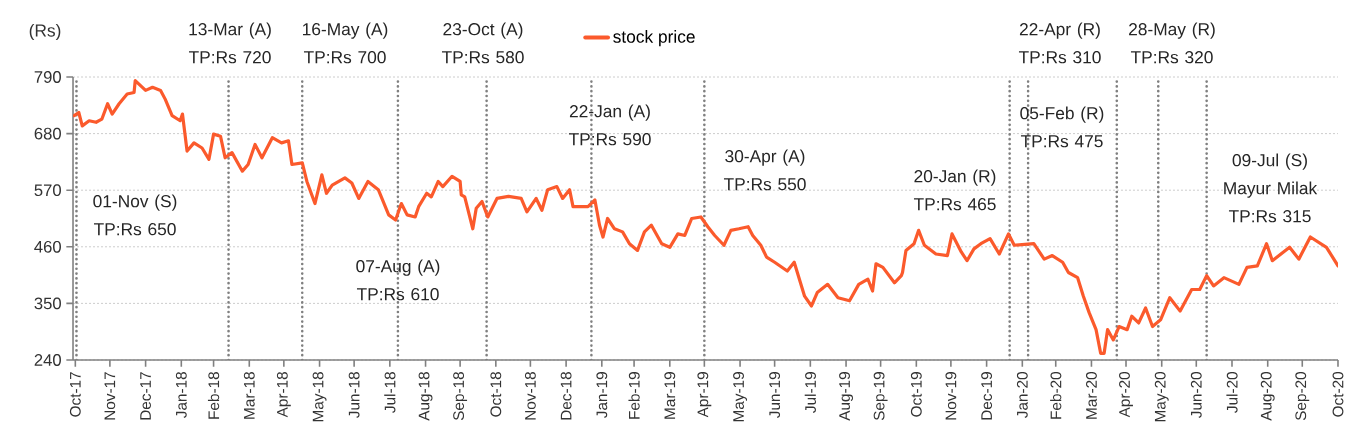 Image resolution: width=1347 pixels, height=439 pixels. What do you see at coordinates (566, 396) in the screenshot?
I see `x-tick-label: Dec-18` at bounding box center [566, 396].